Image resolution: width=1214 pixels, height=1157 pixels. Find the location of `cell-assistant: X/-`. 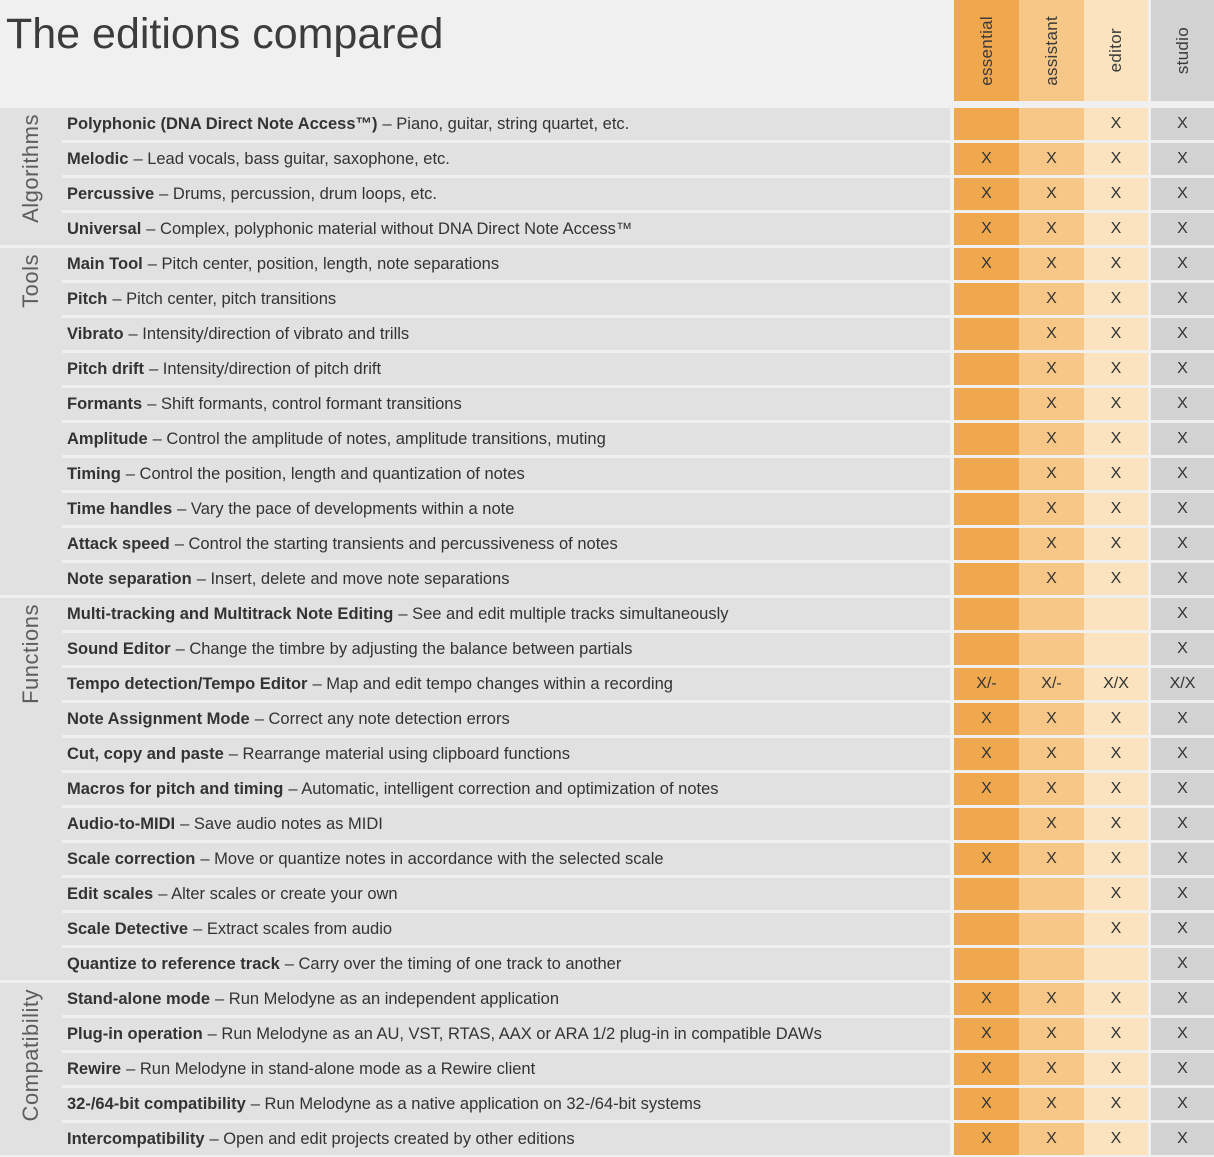

cell-assistant: X/- is located at coordinates (1051, 684).